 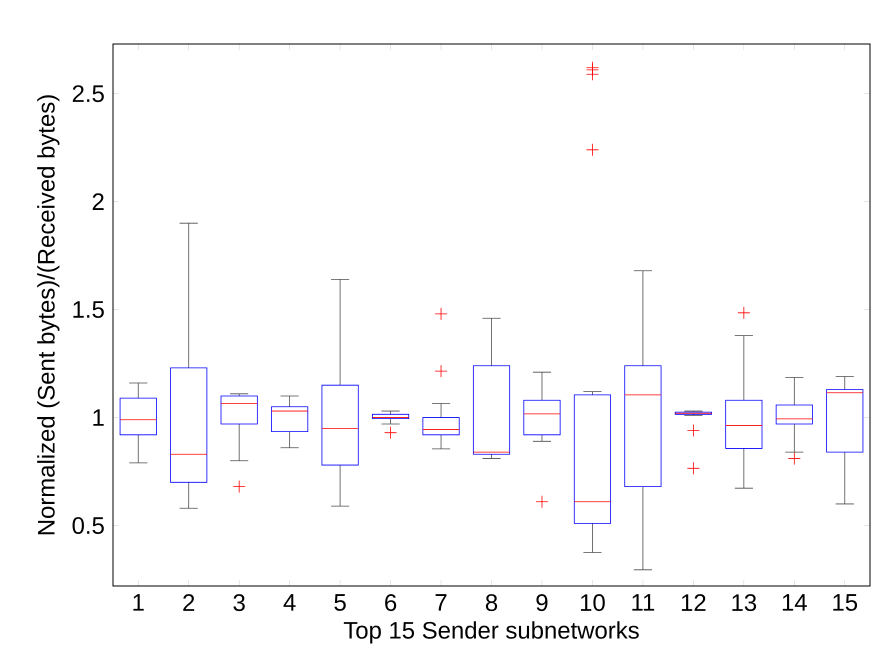 What do you see at coordinates (239, 603) in the screenshot?
I see `x-tick-label: 3` at bounding box center [239, 603].